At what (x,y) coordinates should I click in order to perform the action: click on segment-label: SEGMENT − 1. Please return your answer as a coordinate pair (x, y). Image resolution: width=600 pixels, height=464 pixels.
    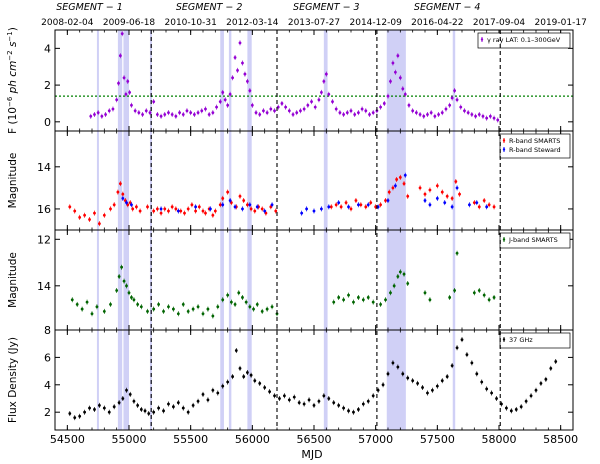
    Looking at the image, I should click on (89, 7).